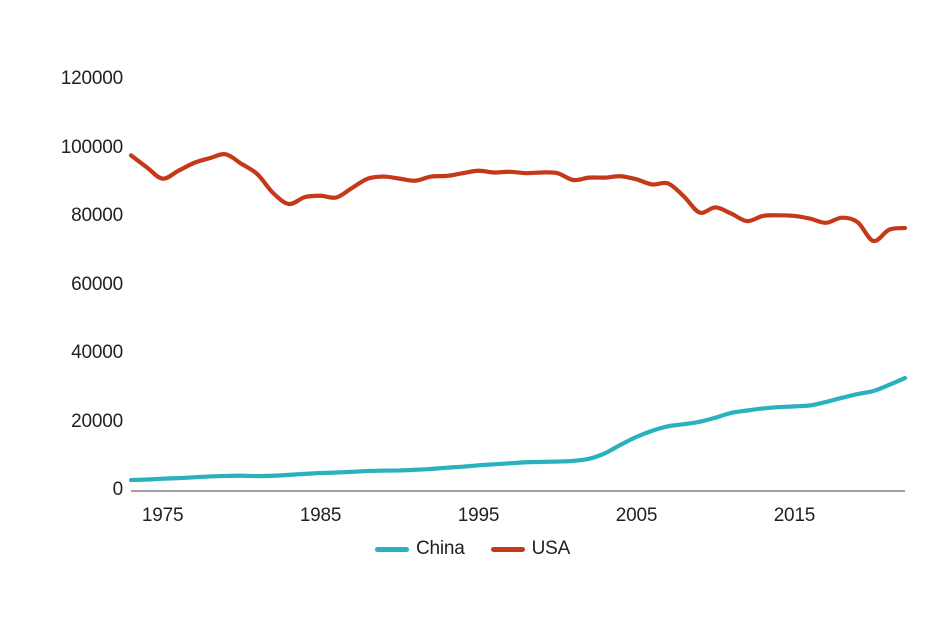 Image resolution: width=945 pixels, height=630 pixels. What do you see at coordinates (518, 429) in the screenshot?
I see `series-line-china` at bounding box center [518, 429].